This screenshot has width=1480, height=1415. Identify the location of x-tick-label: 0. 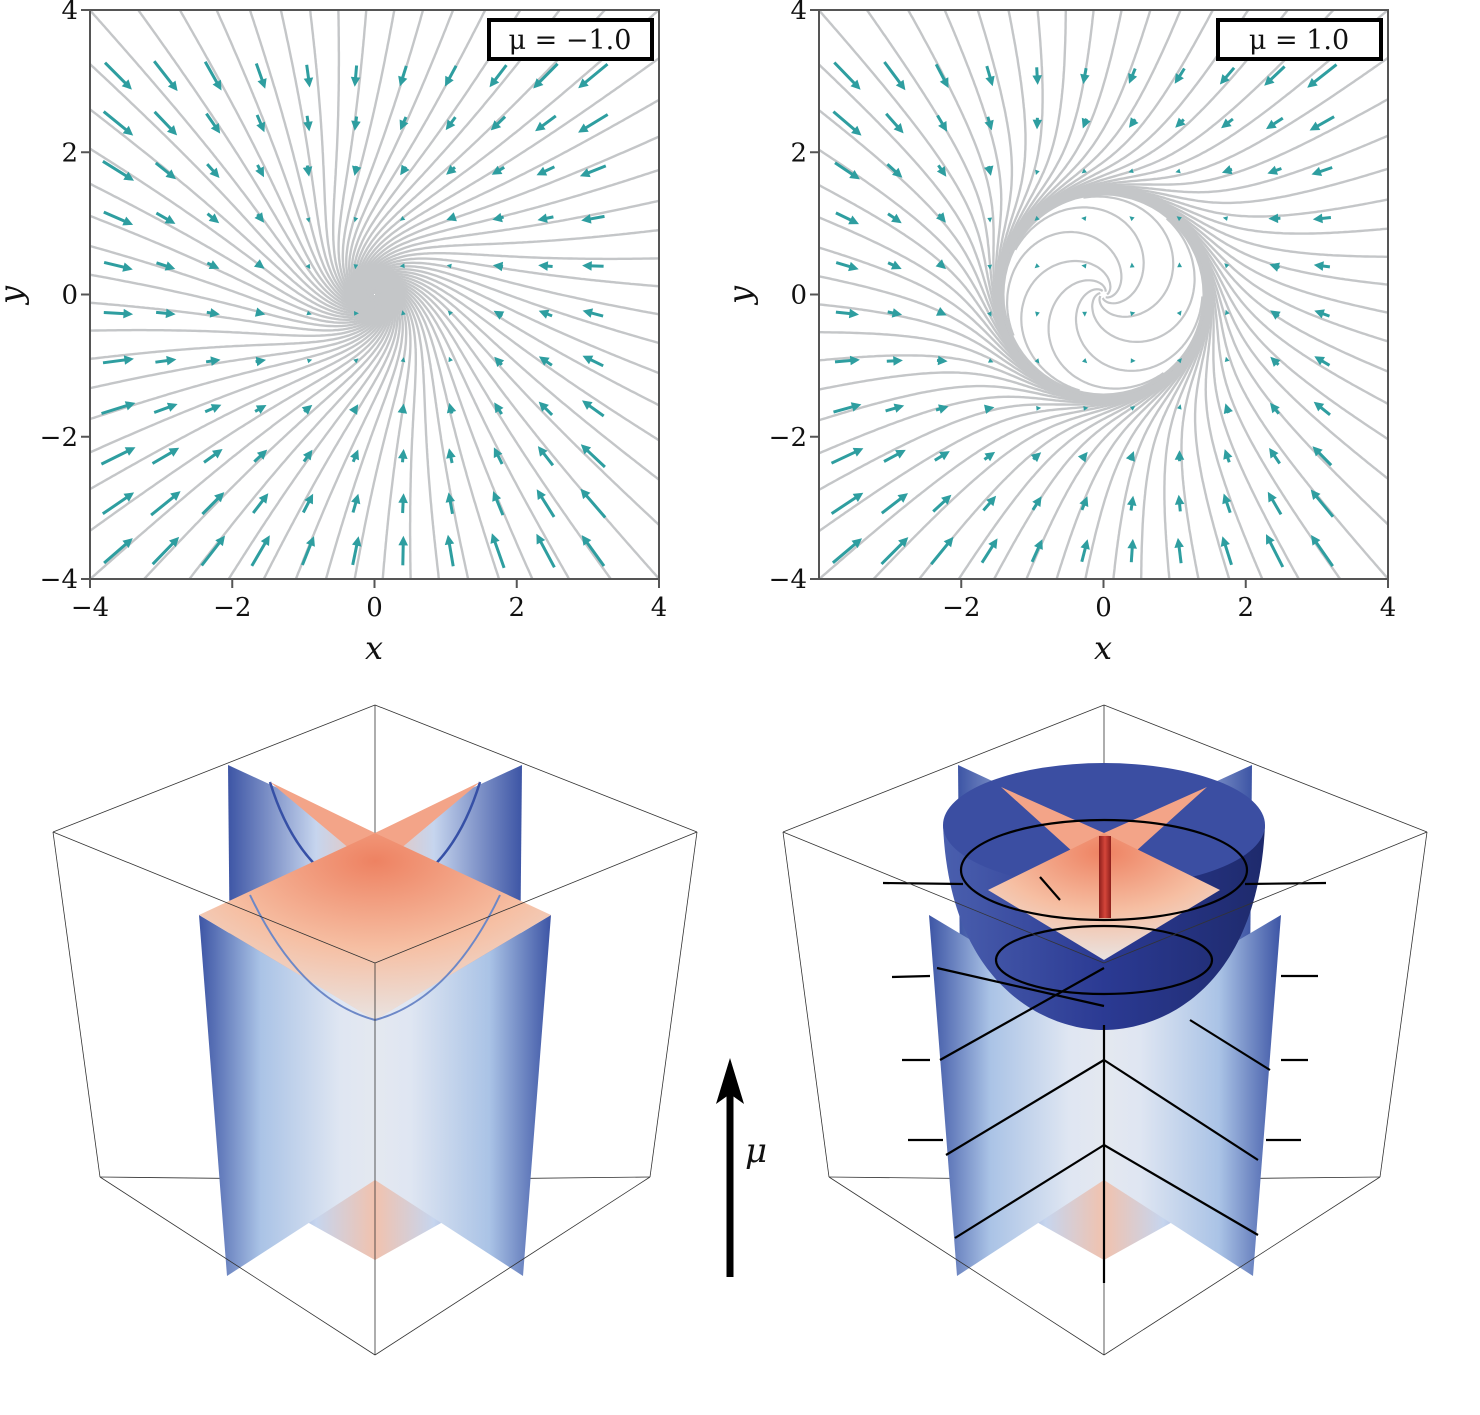
(374, 608).